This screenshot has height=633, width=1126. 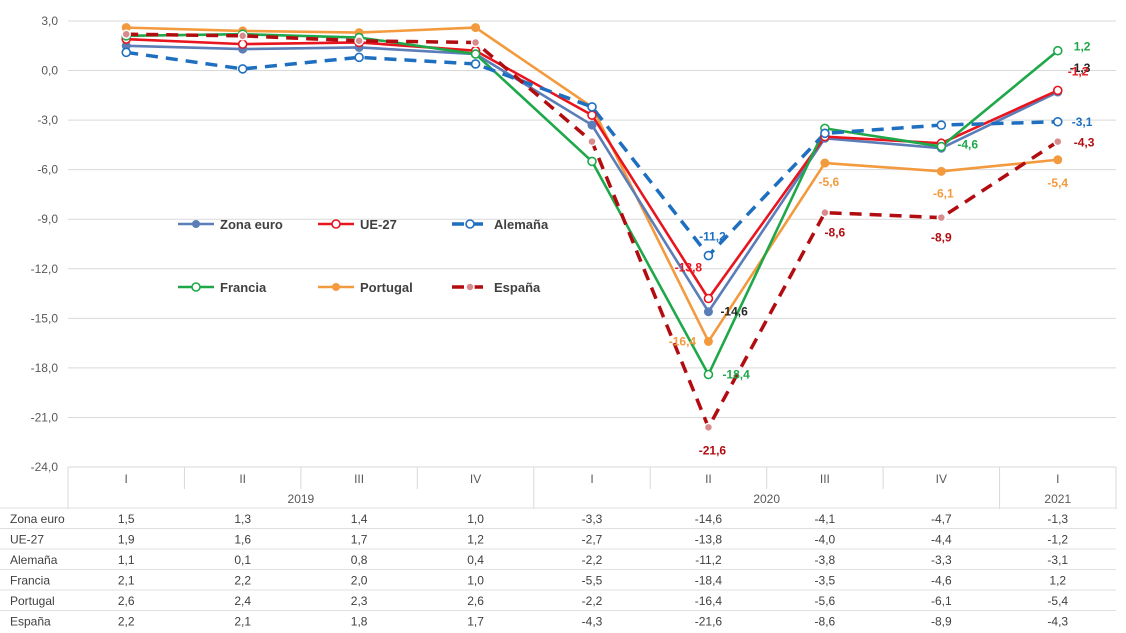 What do you see at coordinates (1057, 622) in the screenshot?
I see `table-cell: -4,3` at bounding box center [1057, 622].